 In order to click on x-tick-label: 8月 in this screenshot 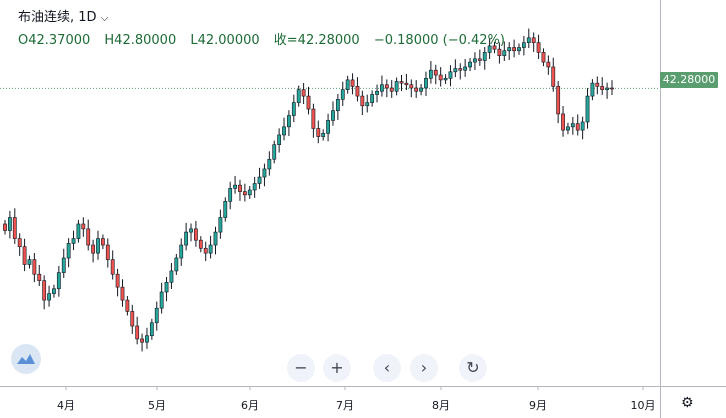, I will do `click(441, 405)`.